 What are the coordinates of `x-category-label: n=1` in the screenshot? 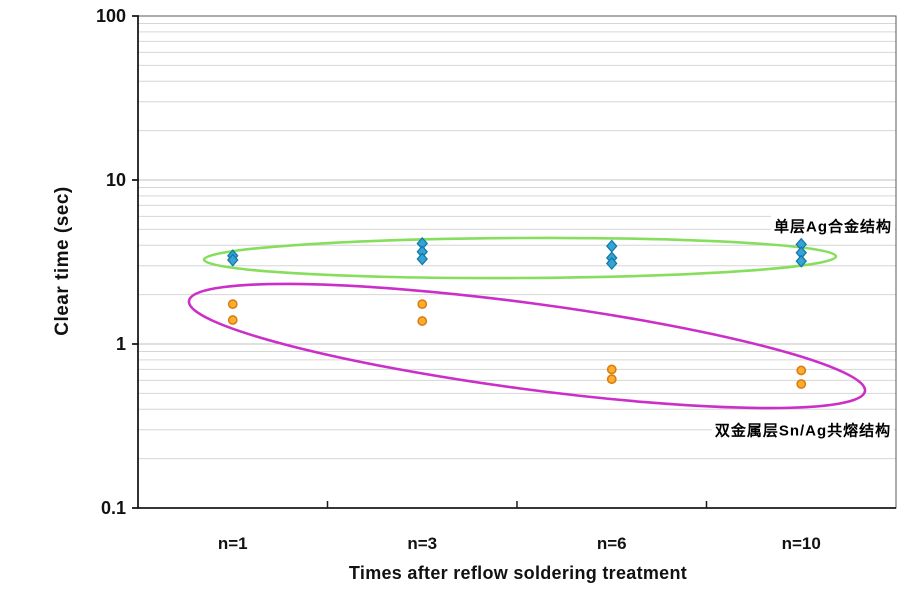 It's located at (233, 543).